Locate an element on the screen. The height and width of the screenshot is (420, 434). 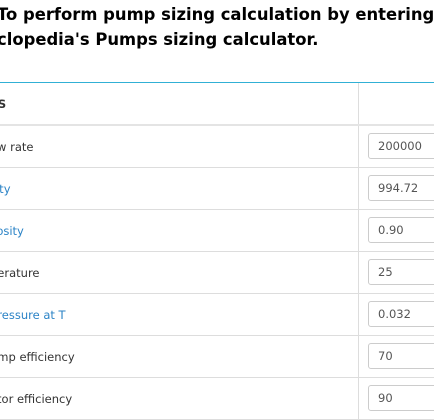
vapor-pressure-input is located at coordinates (401, 314).